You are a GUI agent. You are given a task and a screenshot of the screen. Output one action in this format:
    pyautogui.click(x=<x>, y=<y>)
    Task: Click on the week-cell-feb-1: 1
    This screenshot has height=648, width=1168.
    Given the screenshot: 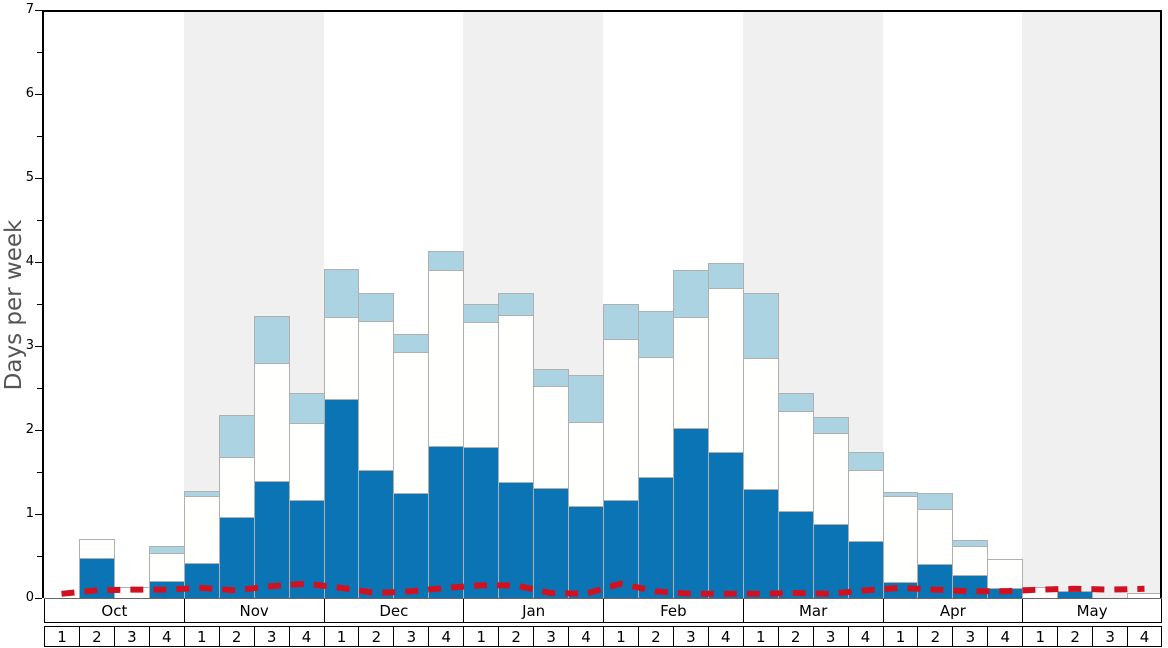 What is the action you would take?
    pyautogui.click(x=621, y=636)
    